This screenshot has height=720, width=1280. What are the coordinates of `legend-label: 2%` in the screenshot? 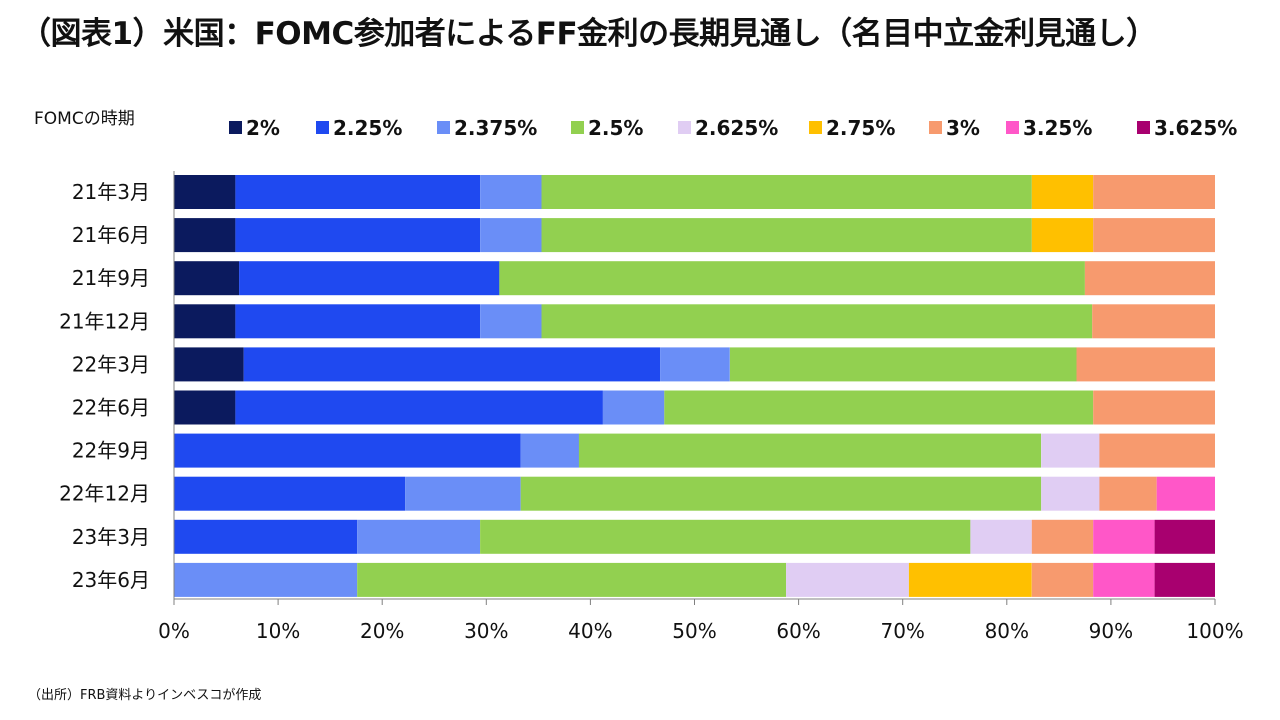 It's located at (263, 128).